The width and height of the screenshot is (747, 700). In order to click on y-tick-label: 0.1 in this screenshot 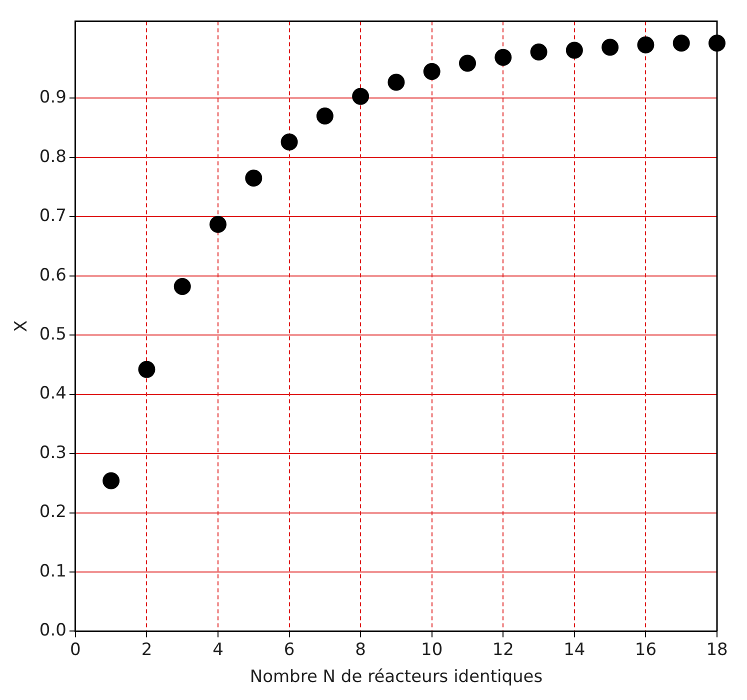, I will do `click(52, 571)`.